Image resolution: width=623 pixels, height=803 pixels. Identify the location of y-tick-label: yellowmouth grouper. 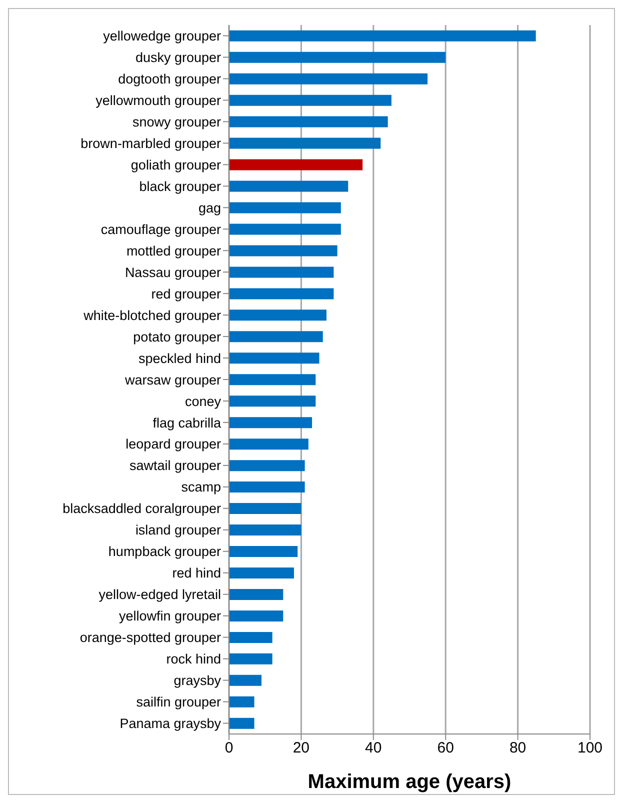
(159, 100).